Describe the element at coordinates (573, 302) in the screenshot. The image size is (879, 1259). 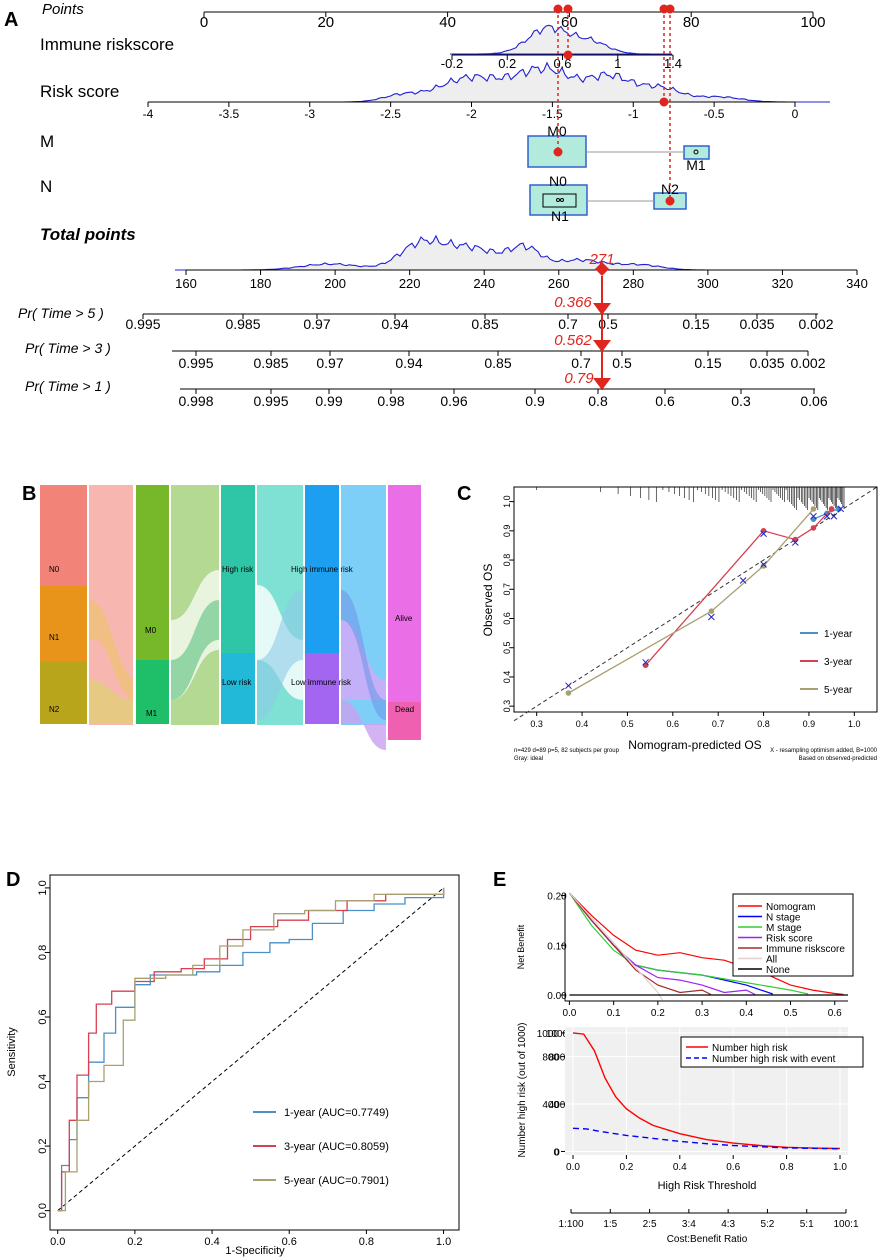
I see `pr5-value: 0.366` at that location.